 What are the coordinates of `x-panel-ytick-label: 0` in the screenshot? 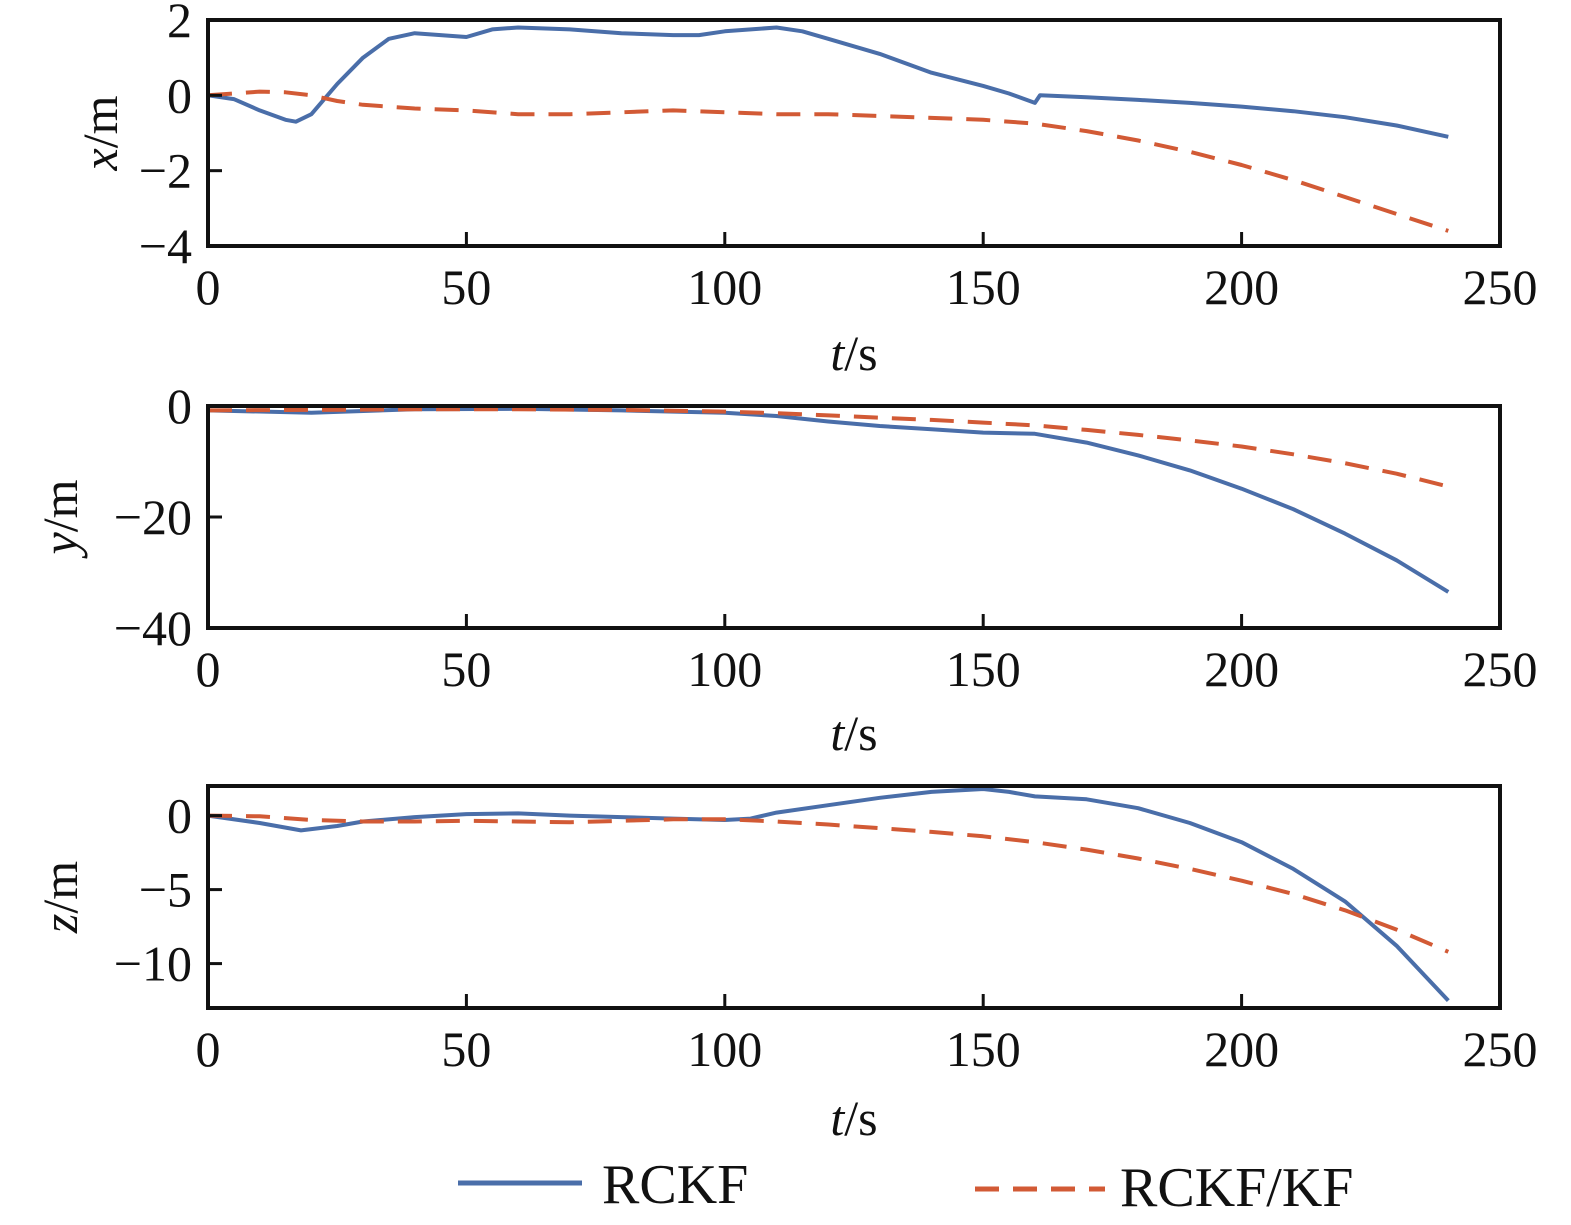 It's located at (179, 95).